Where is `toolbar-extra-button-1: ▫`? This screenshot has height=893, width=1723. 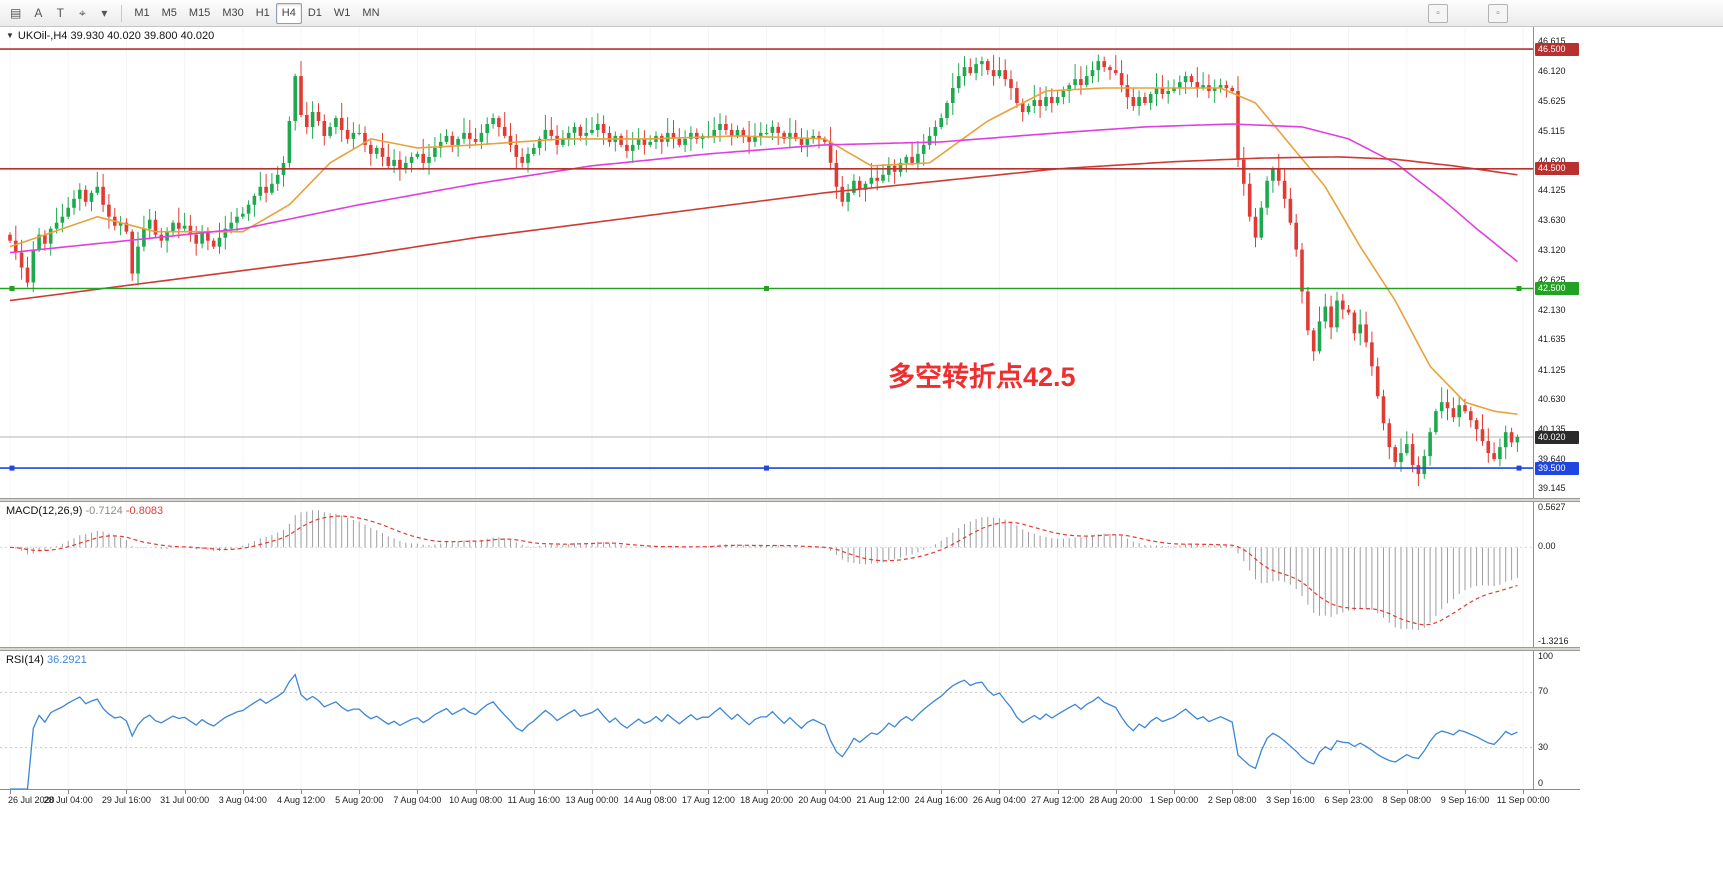
toolbar-extra-button-1: ▫ is located at coordinates (1438, 13).